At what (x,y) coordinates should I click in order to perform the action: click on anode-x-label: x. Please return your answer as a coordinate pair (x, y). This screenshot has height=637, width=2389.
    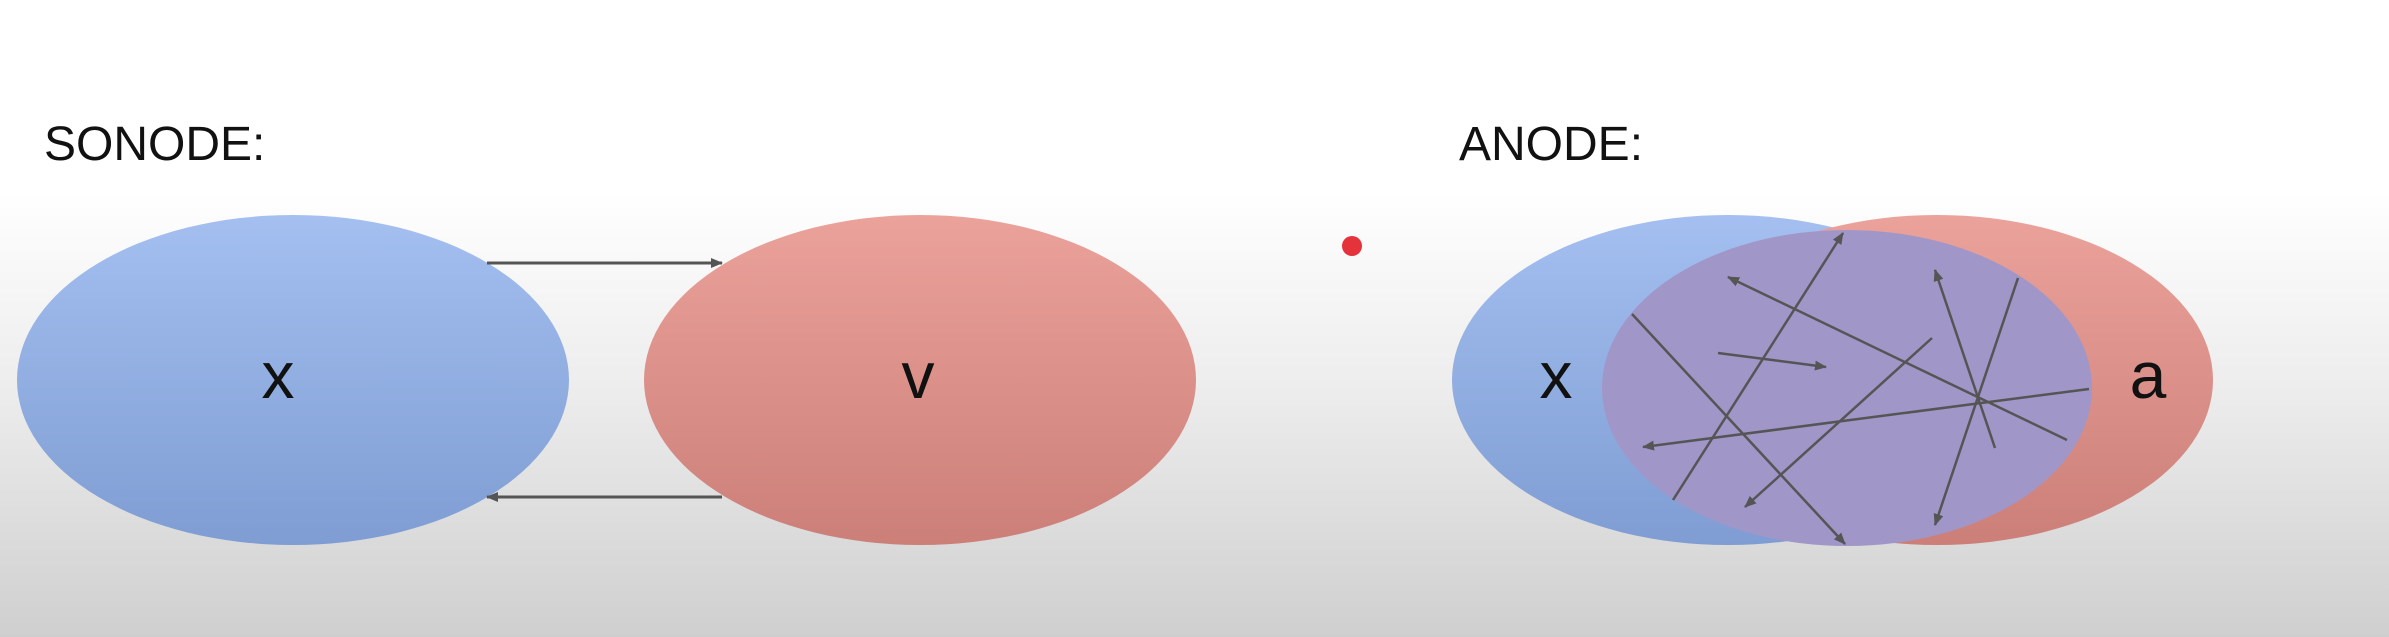
    Looking at the image, I should click on (1556, 375).